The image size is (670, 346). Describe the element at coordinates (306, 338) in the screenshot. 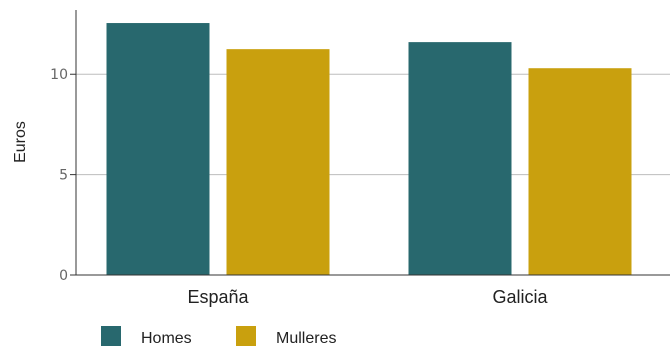

I see `legend-label-mulleres: Mulleres` at that location.